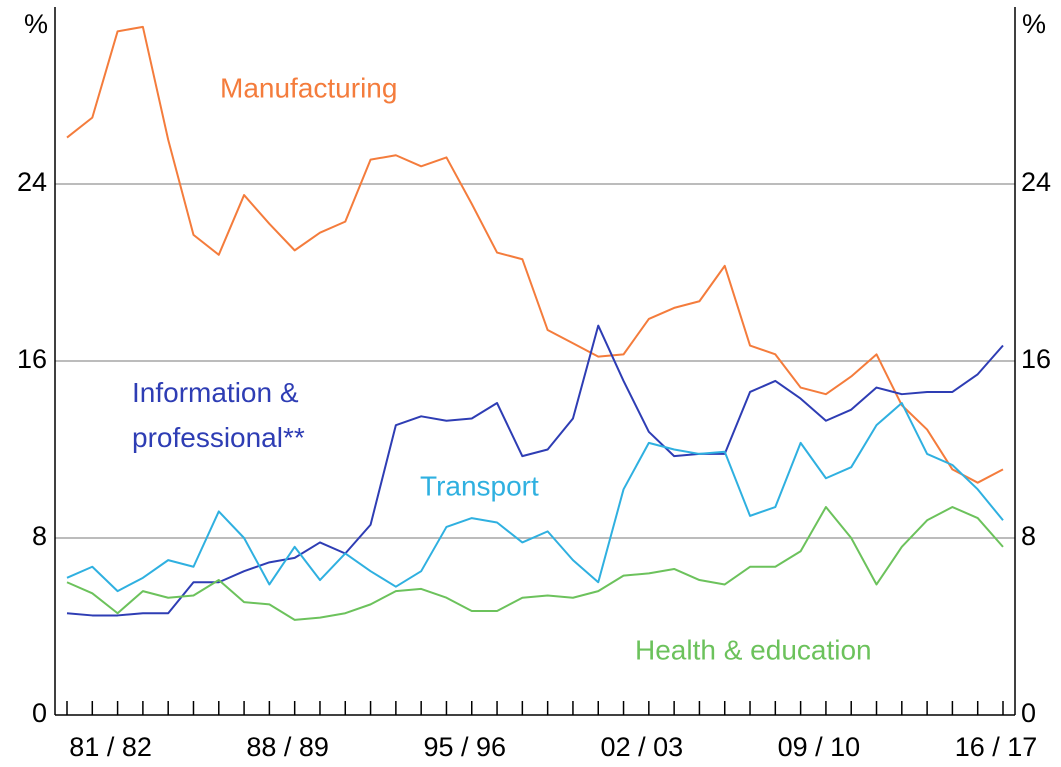 This screenshot has width=1061, height=767. Describe the element at coordinates (308, 87) in the screenshot. I see `series-label: Manufacturing` at that location.